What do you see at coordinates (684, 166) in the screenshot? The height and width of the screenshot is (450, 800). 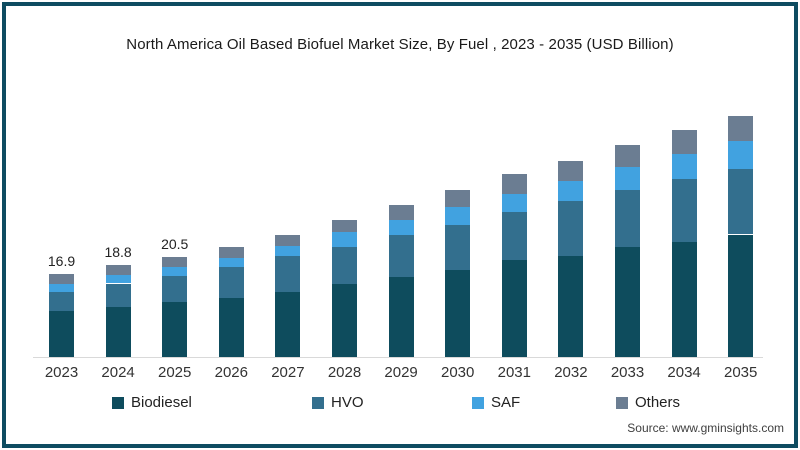 I see `bar-segment-saf-2034` at bounding box center [684, 166].